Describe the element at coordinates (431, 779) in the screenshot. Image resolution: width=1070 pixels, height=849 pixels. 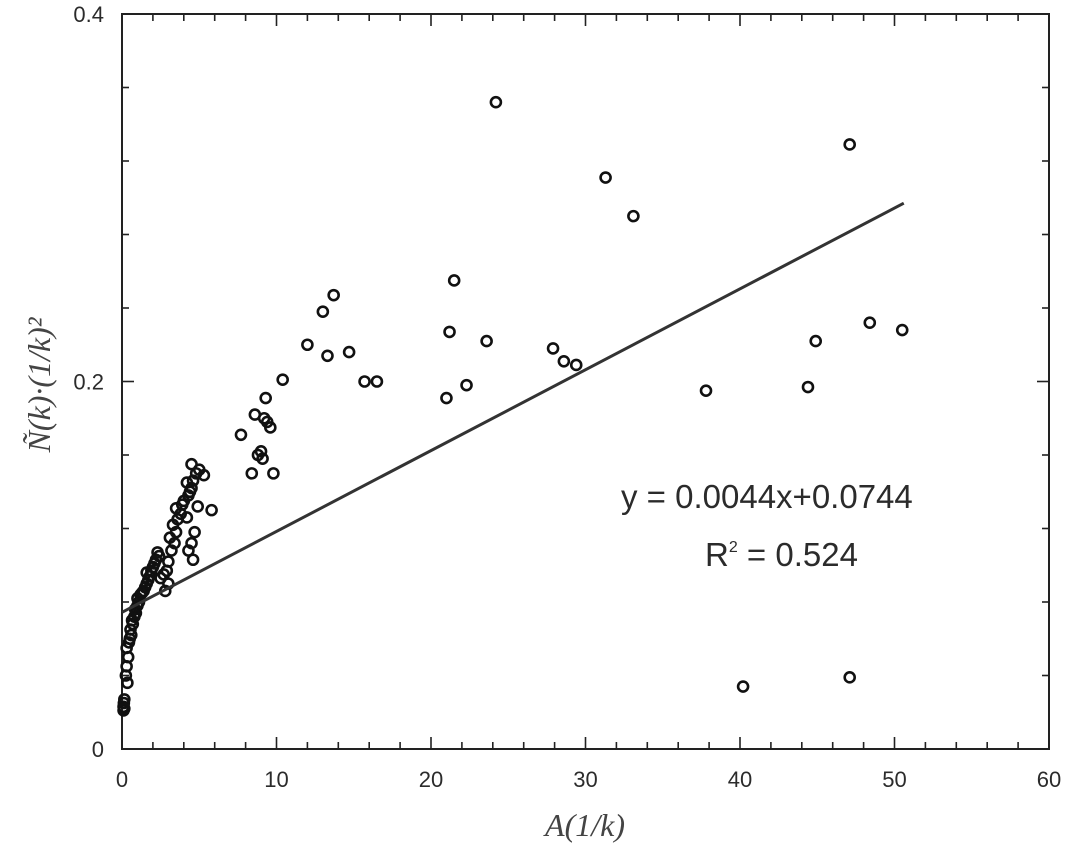
I see `x-tick-label: 20` at that location.